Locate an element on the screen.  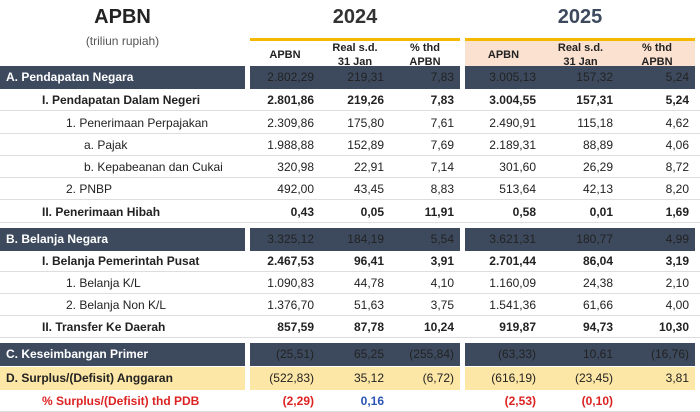
cell-value: 0,05 is located at coordinates (372, 212).